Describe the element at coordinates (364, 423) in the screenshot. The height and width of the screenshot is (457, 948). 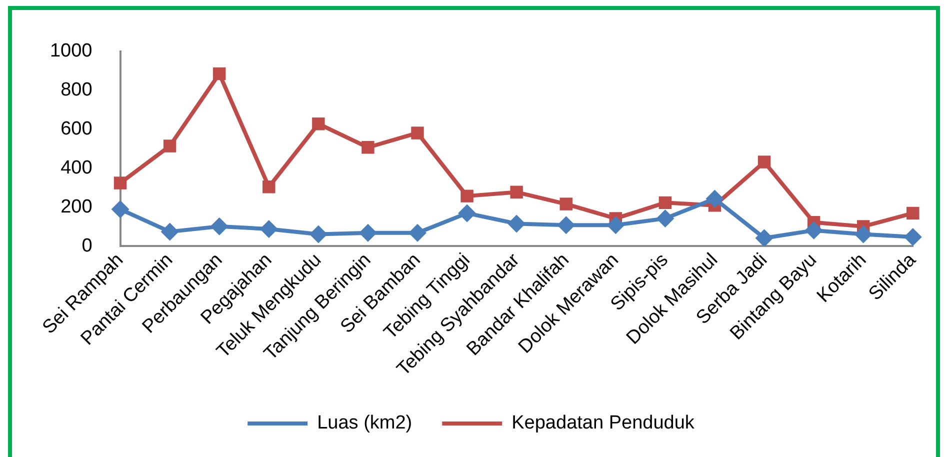
I see `legend-label: Luas (km2)` at that location.